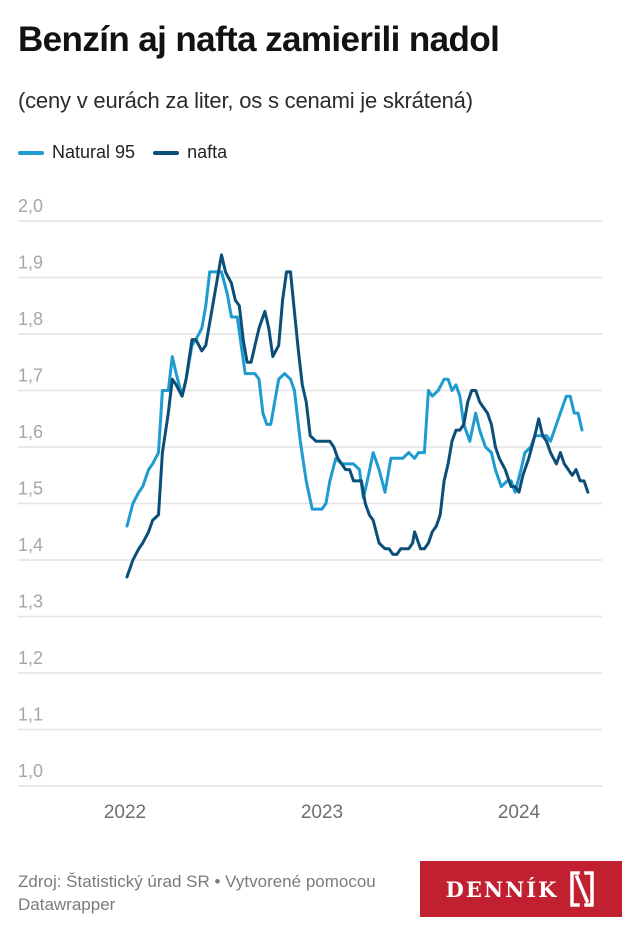 The width and height of the screenshot is (640, 937). I want to click on y-tick-label: 1,5, so click(30, 489).